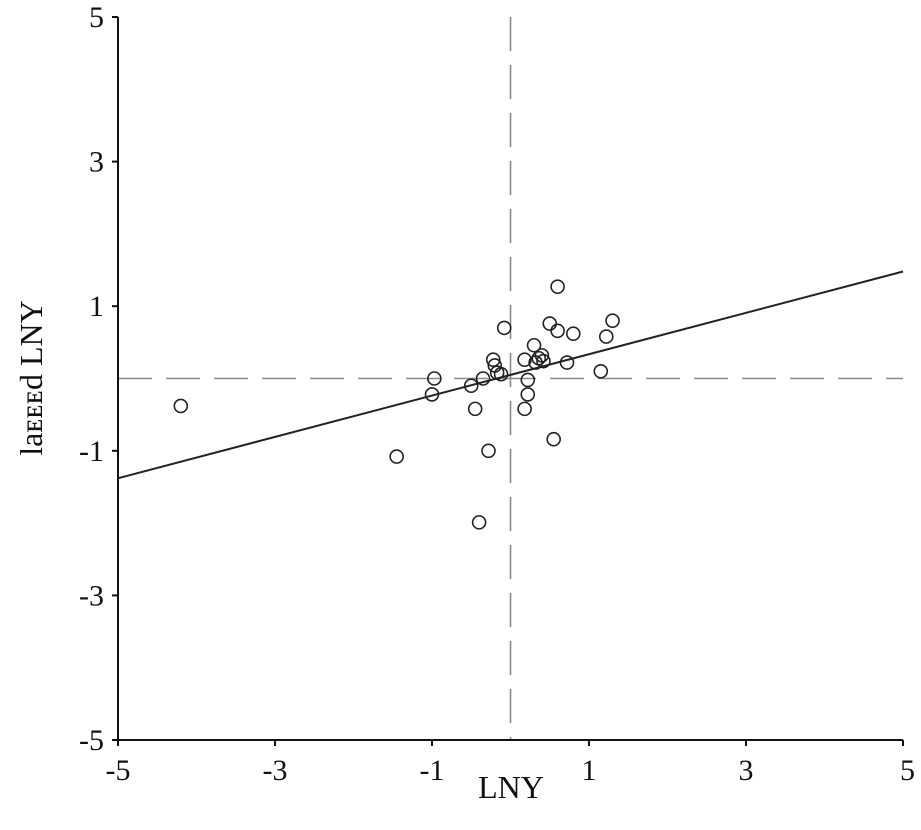 The width and height of the screenshot is (921, 830). Describe the element at coordinates (31, 378) in the screenshot. I see `y-axis-label: laᴇᴇᴇd LNY` at that location.